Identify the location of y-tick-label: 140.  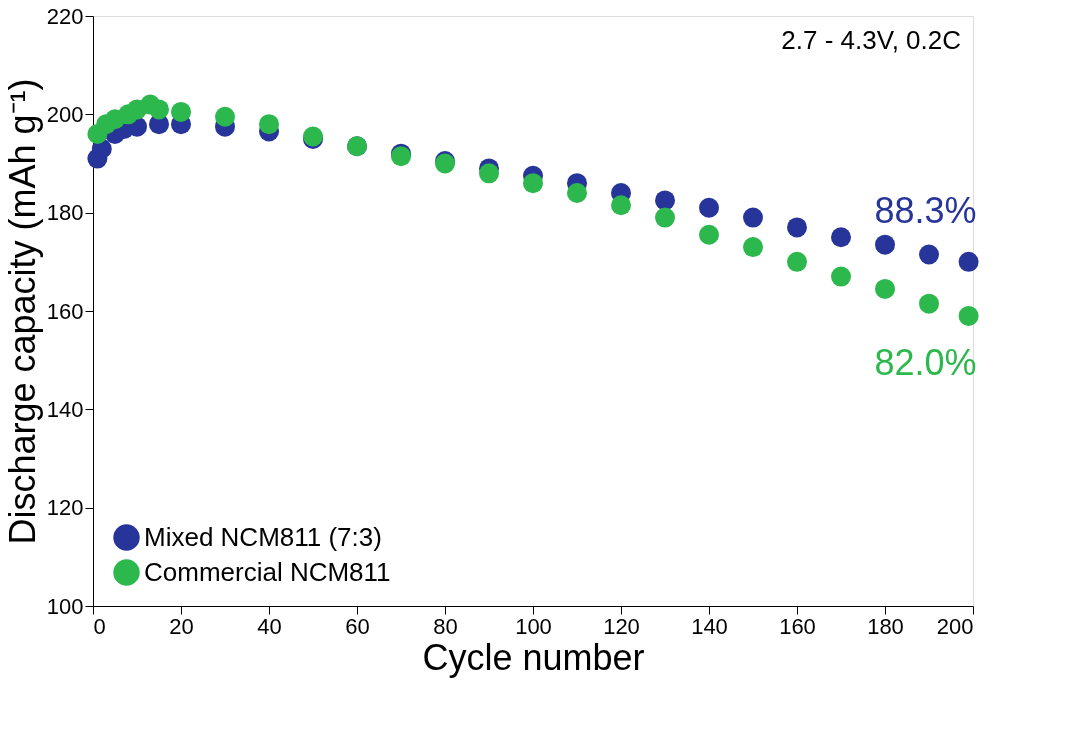
(65, 409).